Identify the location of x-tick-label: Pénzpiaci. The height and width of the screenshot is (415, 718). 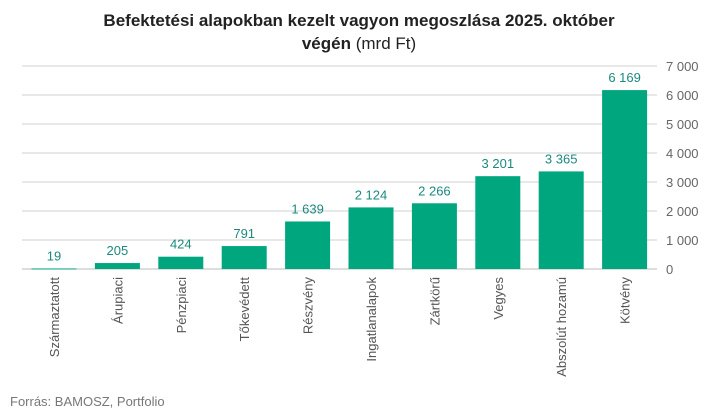
(181, 305).